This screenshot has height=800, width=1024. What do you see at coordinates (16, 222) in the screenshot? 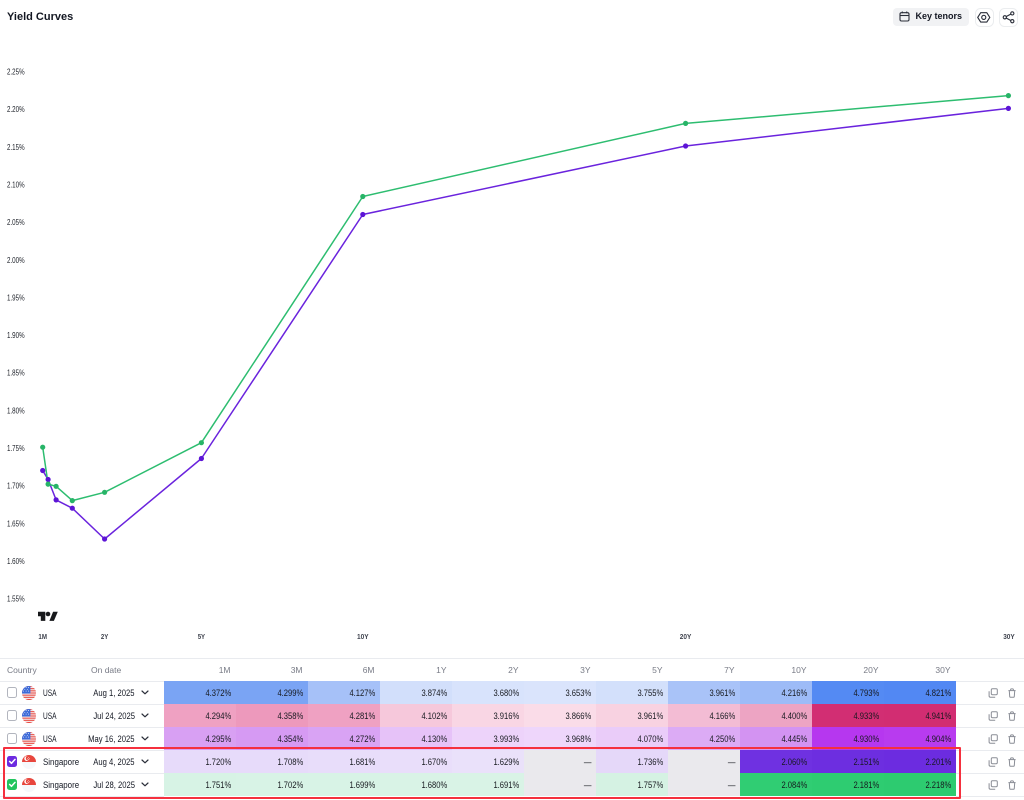
I see `svg-text: 2.05%` at bounding box center [16, 222].